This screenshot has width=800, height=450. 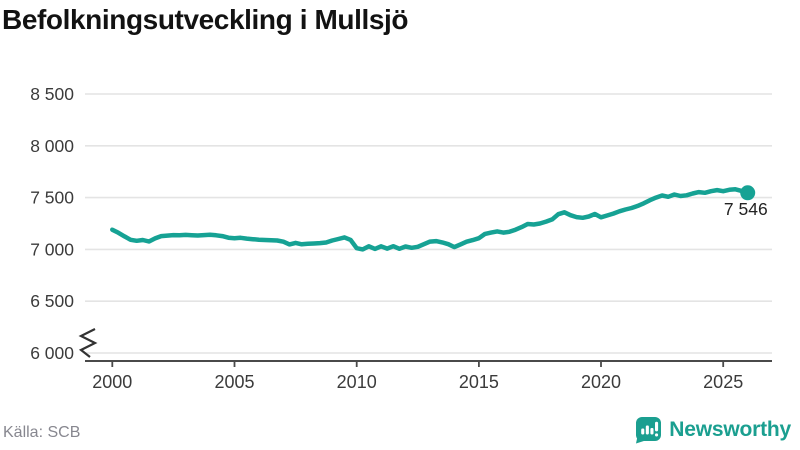 I want to click on svg-text: 2010, so click(x=357, y=382).